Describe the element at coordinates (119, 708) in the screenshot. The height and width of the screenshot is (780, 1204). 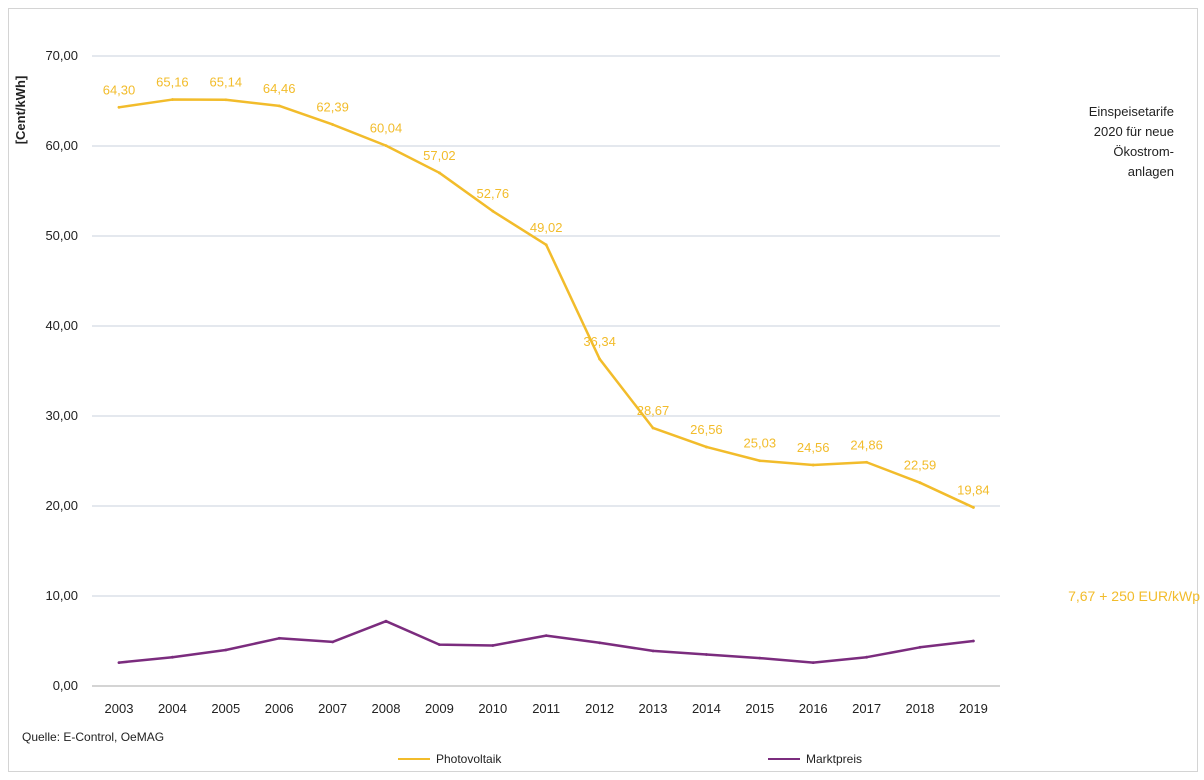
I see `x-tick-label: 2003` at that location.